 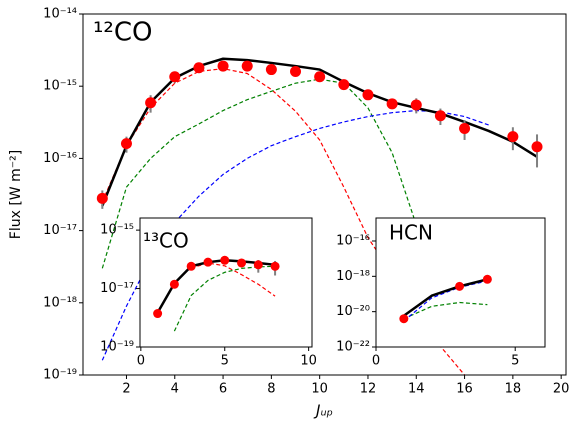 I want to click on x-tick-label: 4, so click(x=175, y=389).